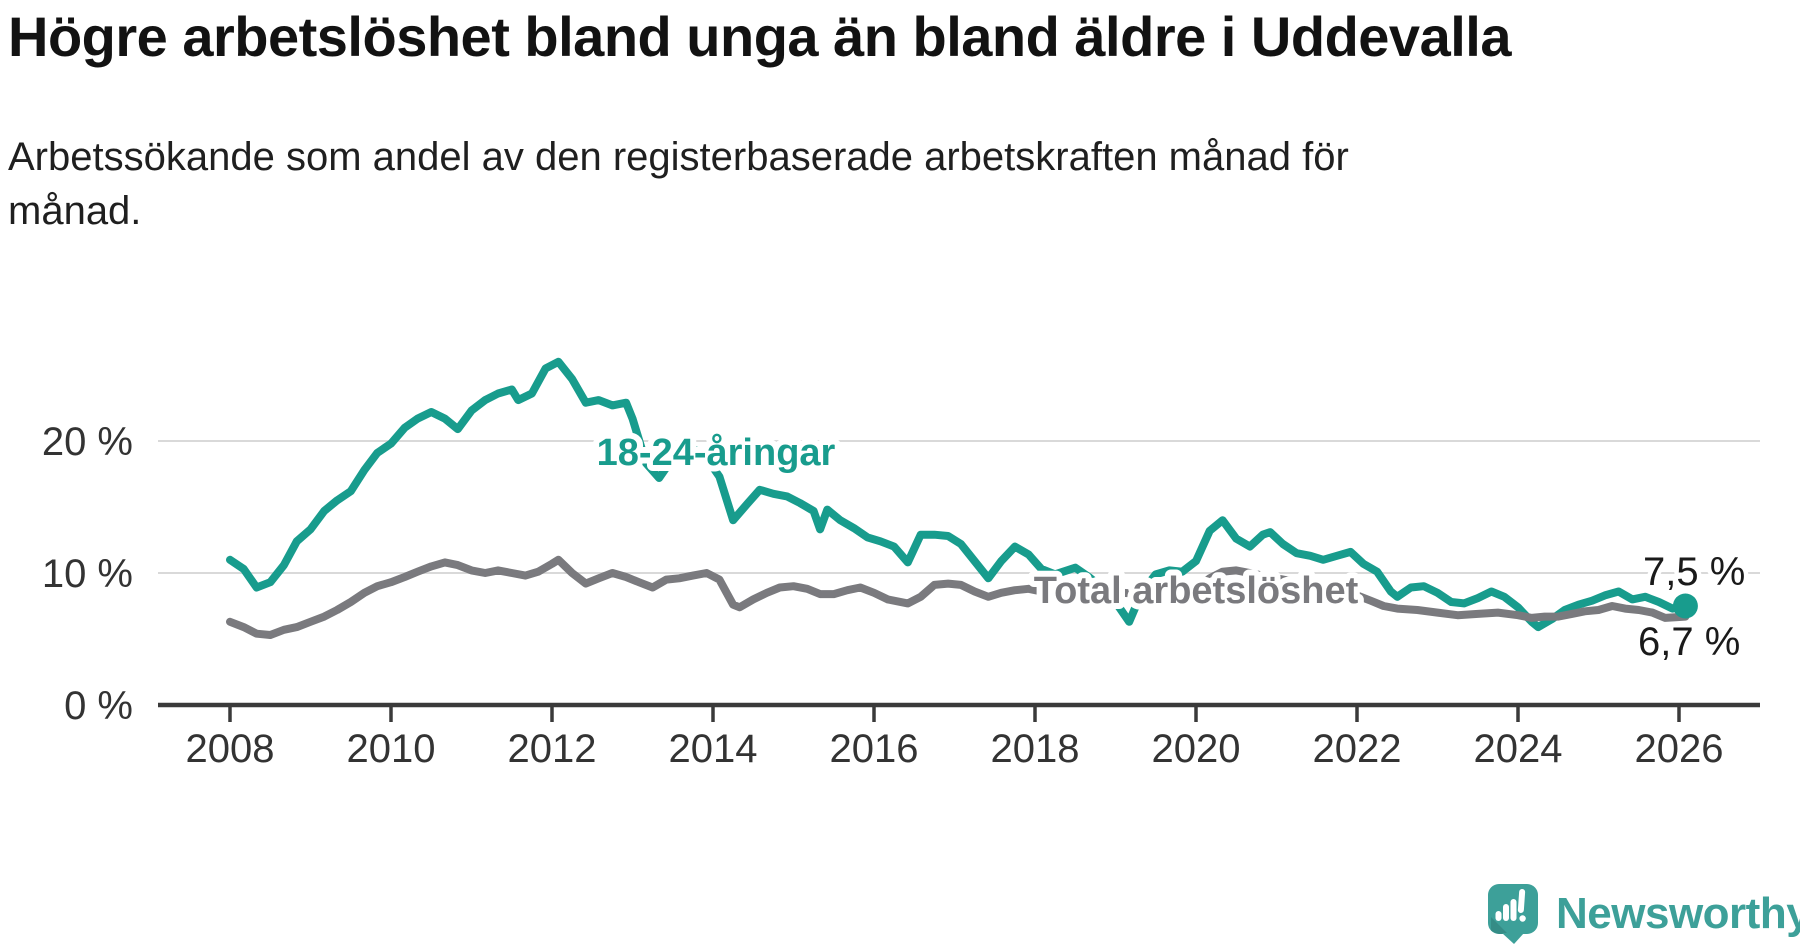 This screenshot has width=1800, height=948. I want to click on x-axis-tick-label: 2020, so click(1196, 749).